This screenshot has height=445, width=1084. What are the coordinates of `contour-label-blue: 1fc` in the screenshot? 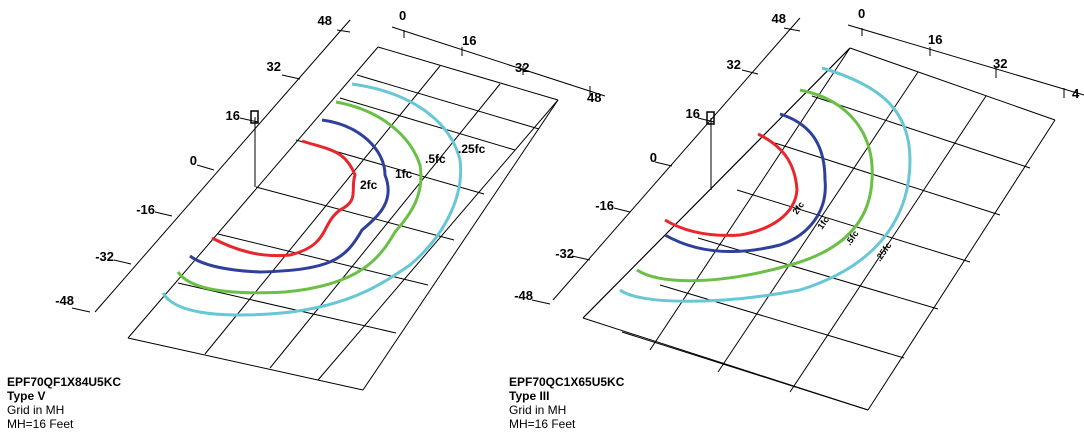 It's located at (404, 174).